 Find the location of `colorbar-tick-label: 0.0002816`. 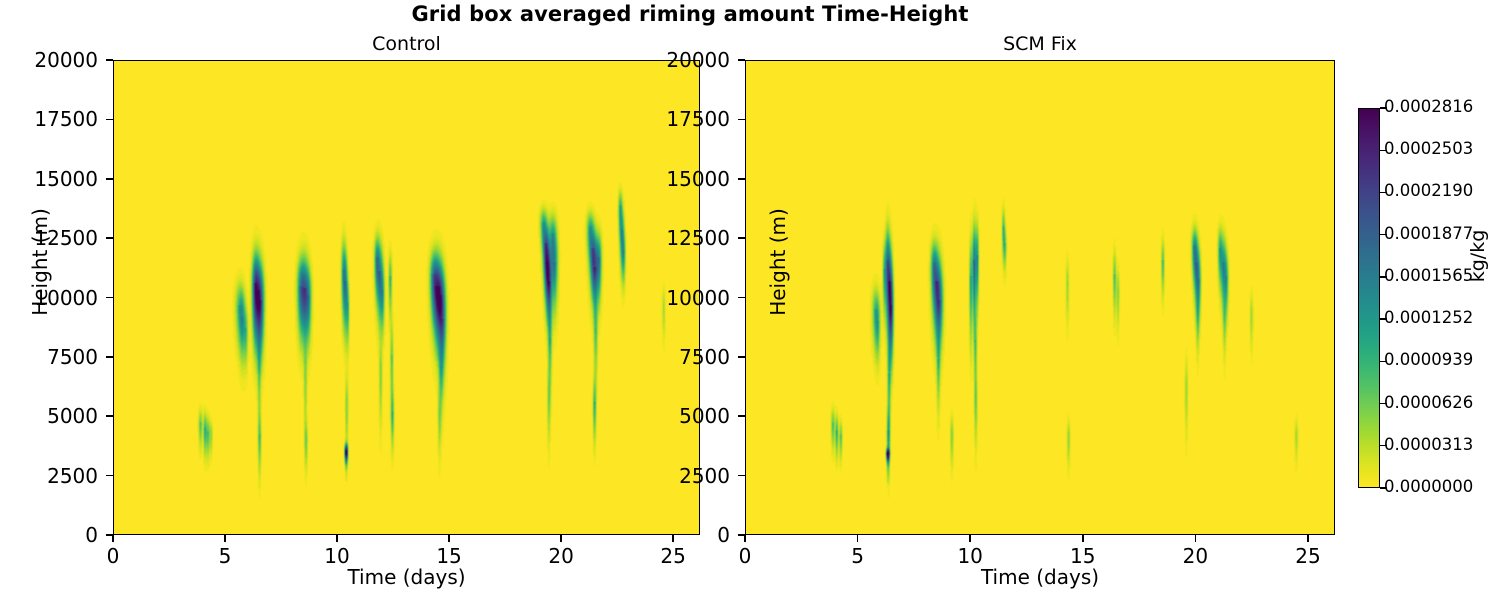

colorbar-tick-label: 0.0002816 is located at coordinates (1429, 106).